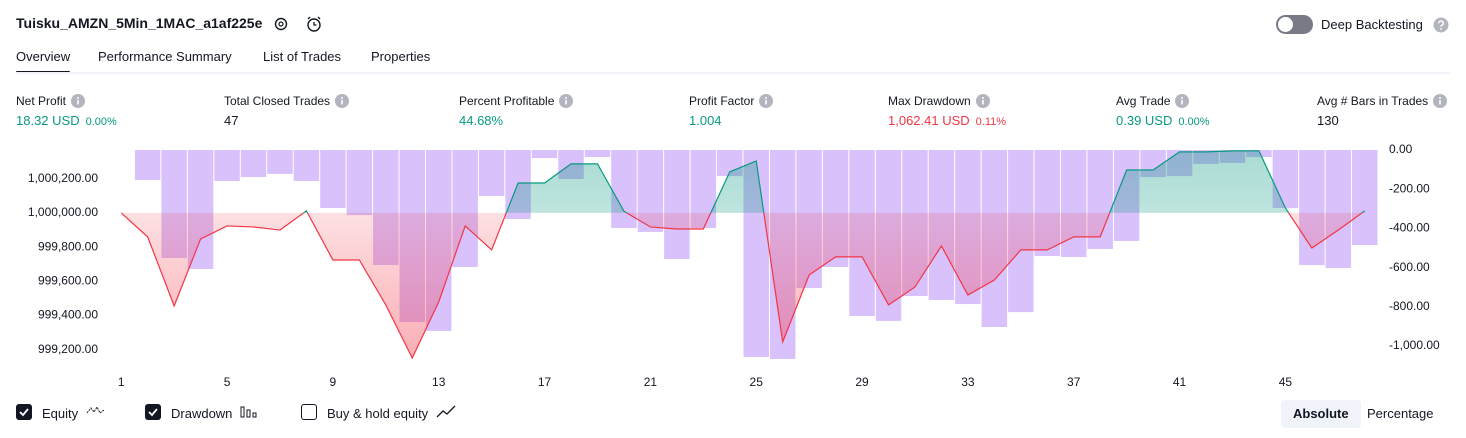  Describe the element at coordinates (68, 315) in the screenshot. I see `y-tick-label: 999,400.00` at that location.